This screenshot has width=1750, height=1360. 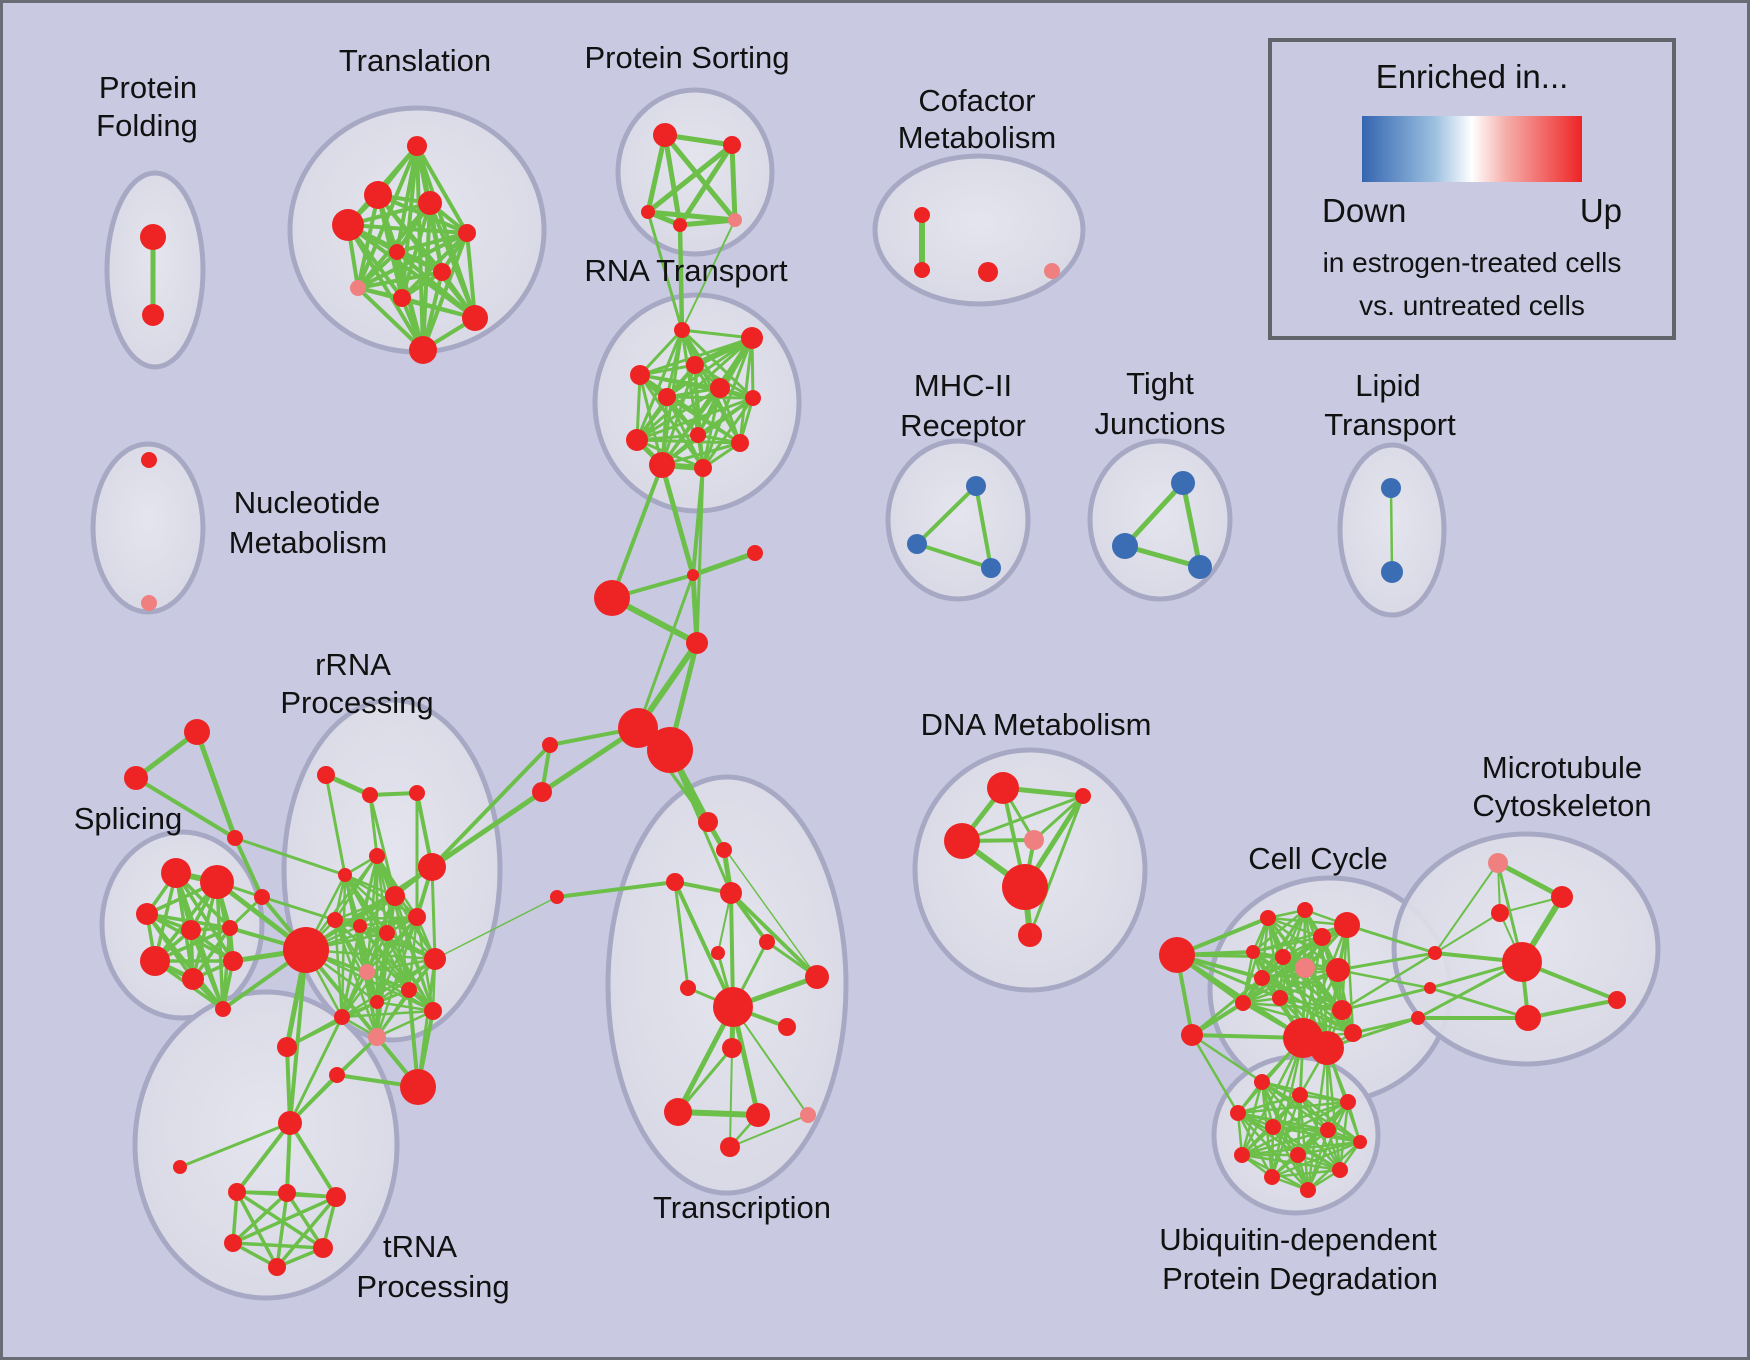 I want to click on edge-rt11-ch3, so click(x=637, y=531).